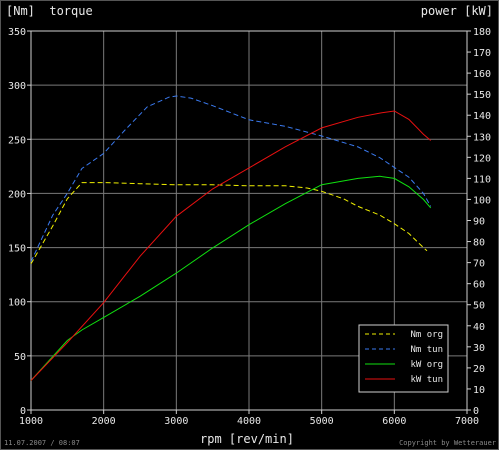 This screenshot has height=450, width=499. What do you see at coordinates (457, 11) in the screenshot?
I see `right-axis-label: power [kW]` at bounding box center [457, 11].